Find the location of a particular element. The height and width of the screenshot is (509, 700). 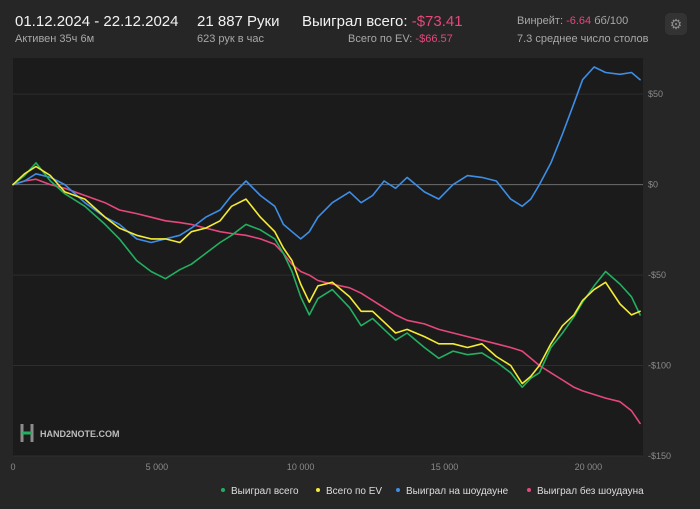

hands-per-hour: 623 рук в час is located at coordinates (231, 39).